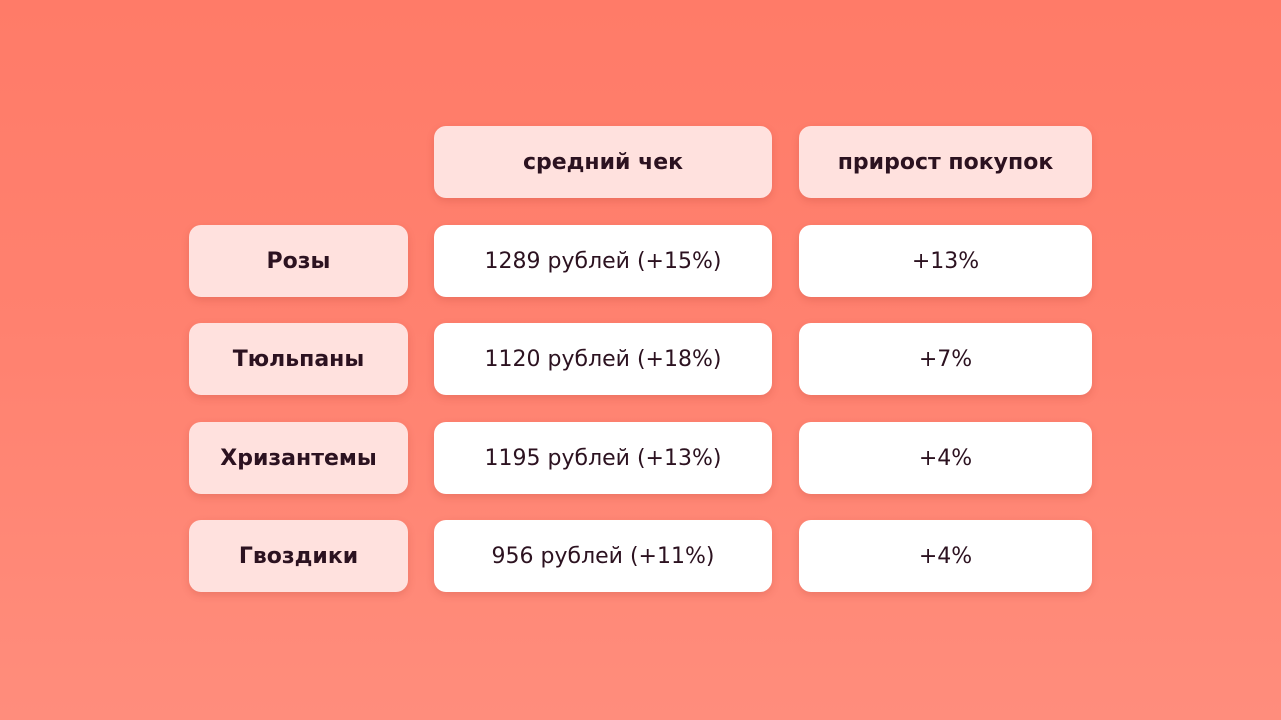  I want to click on avg-check-chrysanthemums: 1195 рублей (+13%), so click(603, 458).